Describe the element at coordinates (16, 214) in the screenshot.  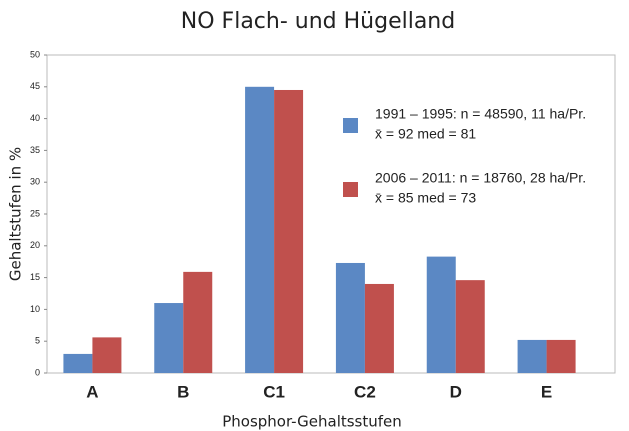
I see `y-axis-label: Gehaltstufen in %` at that location.